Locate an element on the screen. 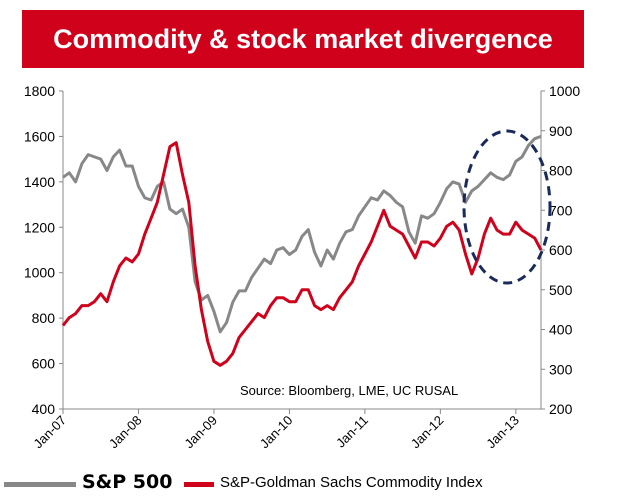 This screenshot has width=620, height=499. legend-sp500-label: S&P 500 is located at coordinates (127, 482).